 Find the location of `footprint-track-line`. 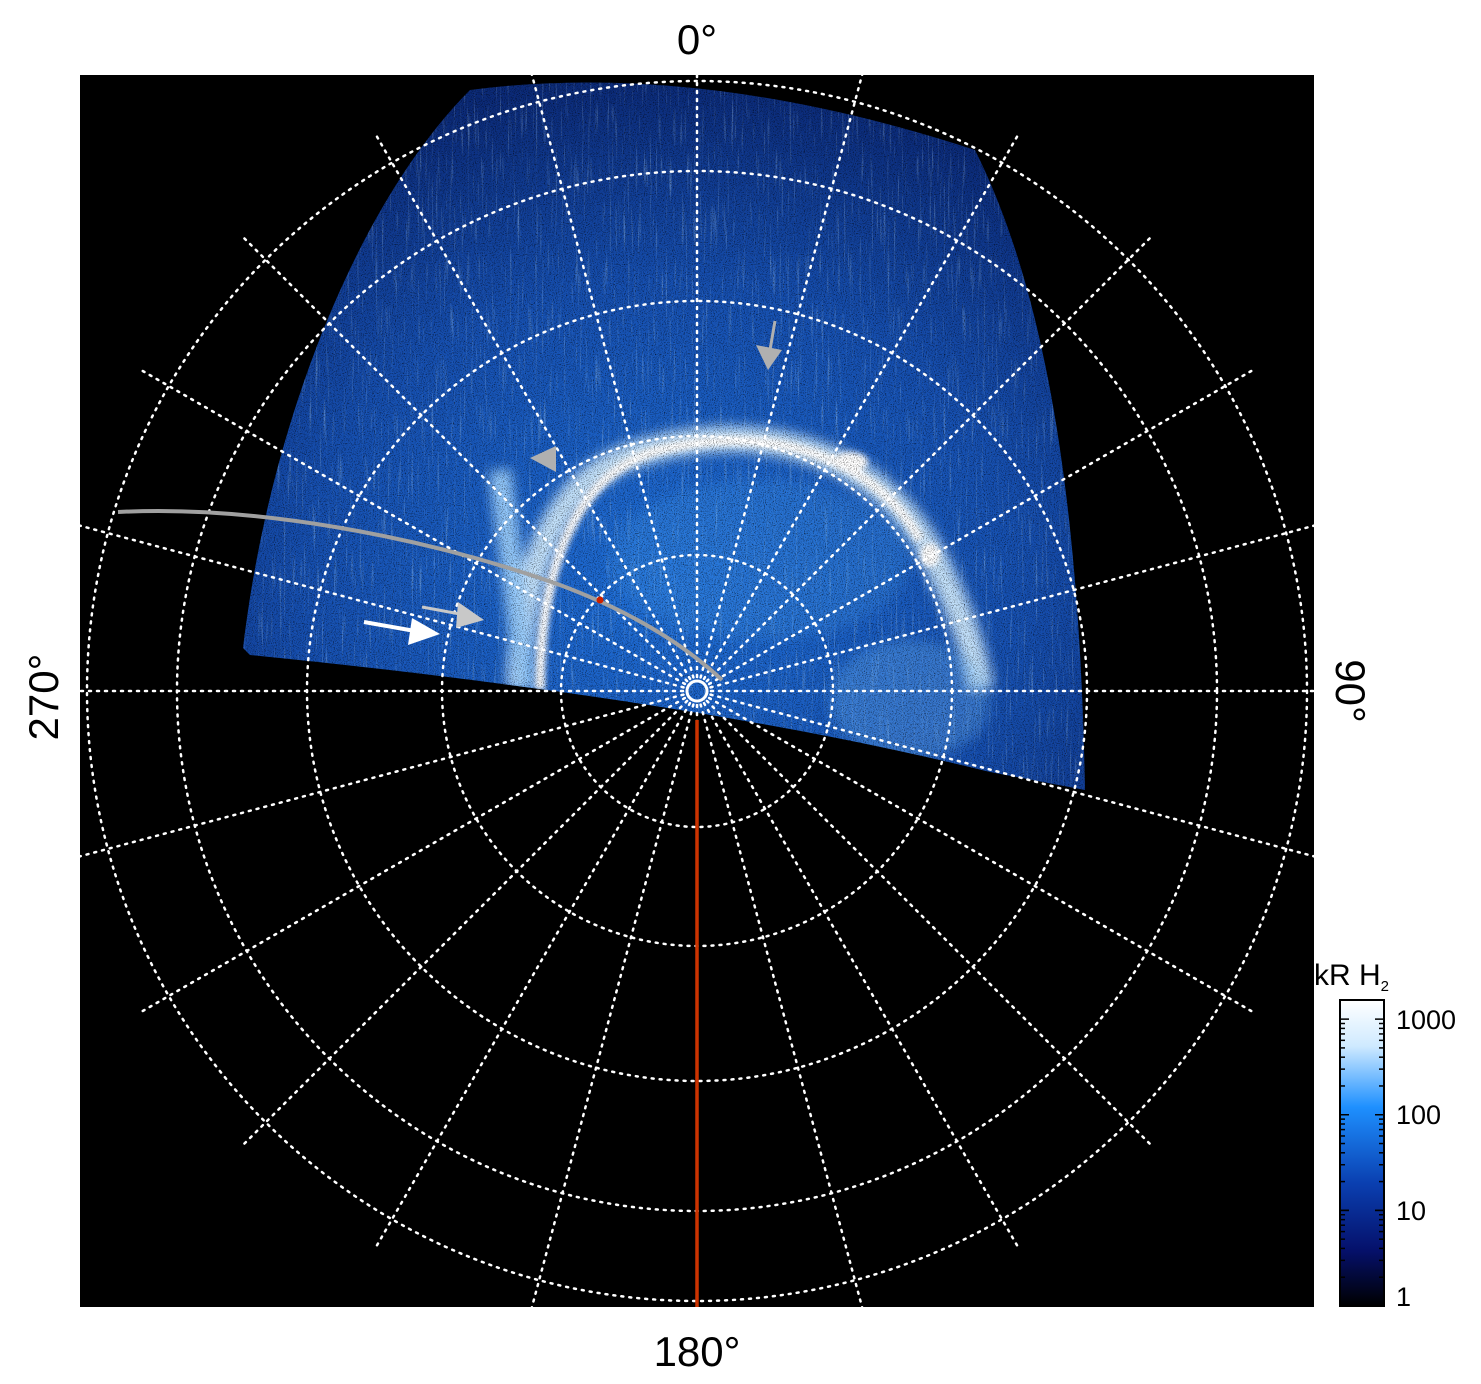

footprint-track-line is located at coordinates (420, 595).